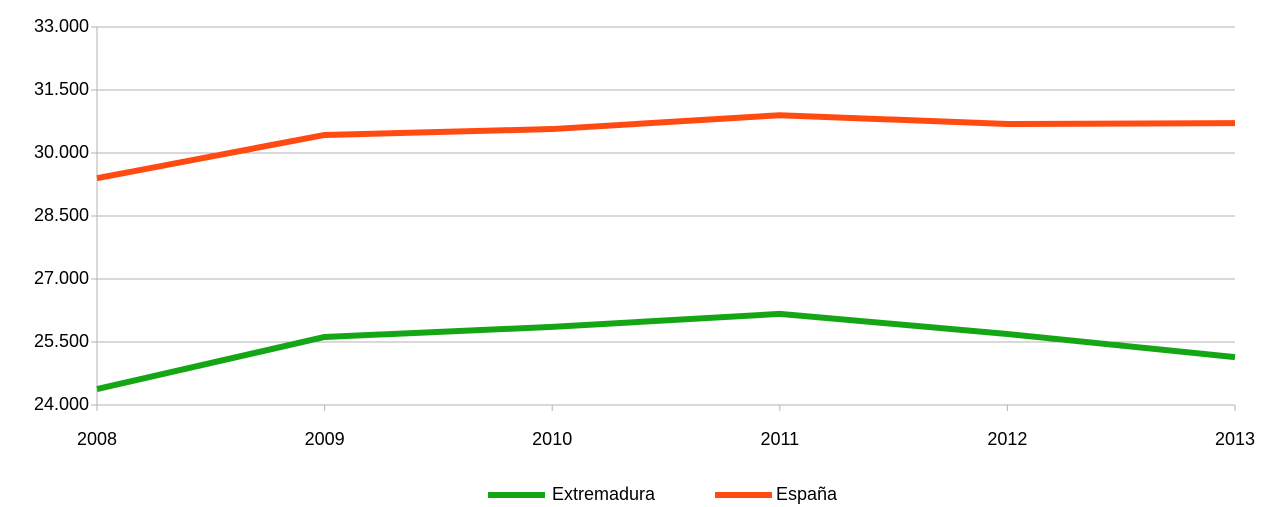 The height and width of the screenshot is (507, 1262). What do you see at coordinates (1007, 439) in the screenshot?
I see `x-tick-label: 2012` at bounding box center [1007, 439].